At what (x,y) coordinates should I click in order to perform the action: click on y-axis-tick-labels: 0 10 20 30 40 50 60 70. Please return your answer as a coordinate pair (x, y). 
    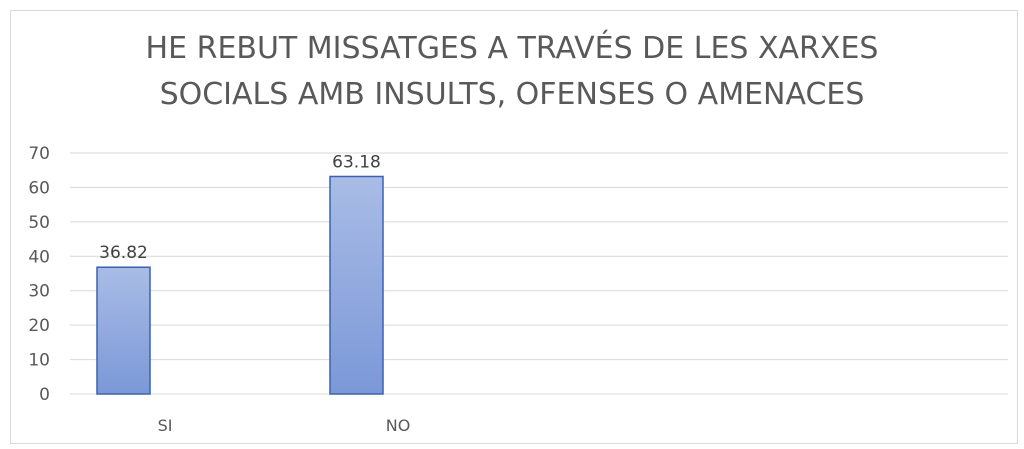
    Looking at the image, I should click on (39, 274).